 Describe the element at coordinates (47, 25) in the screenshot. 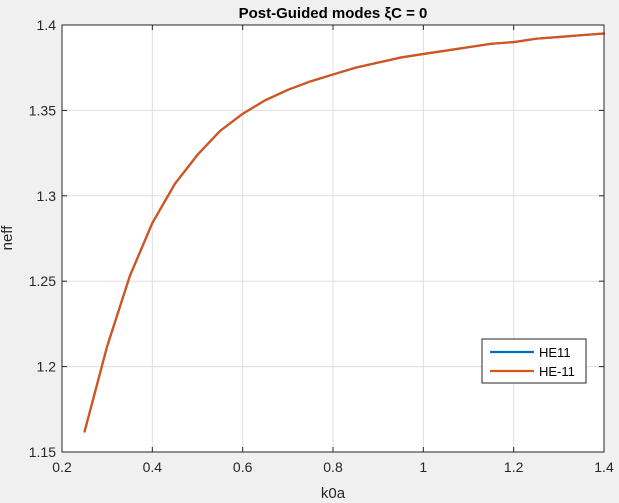

I see `y-tick-label: 1.4` at that location.